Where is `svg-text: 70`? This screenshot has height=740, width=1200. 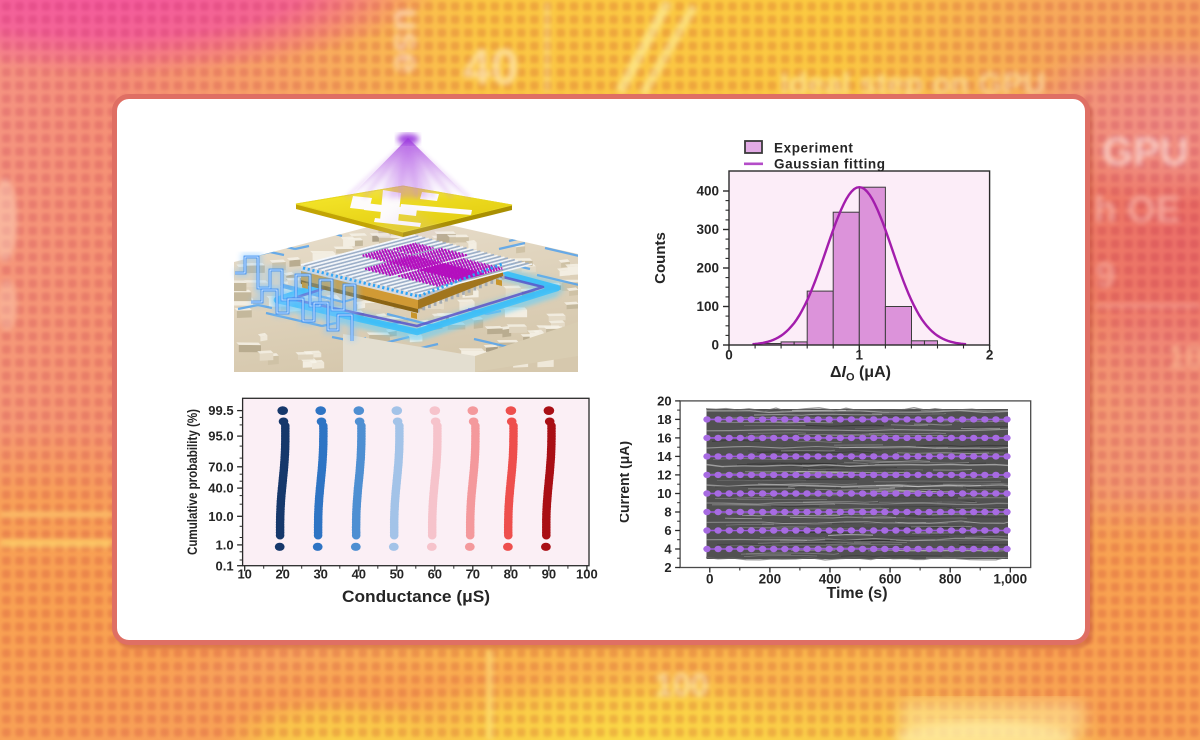 svg-text: 70 is located at coordinates (473, 574).